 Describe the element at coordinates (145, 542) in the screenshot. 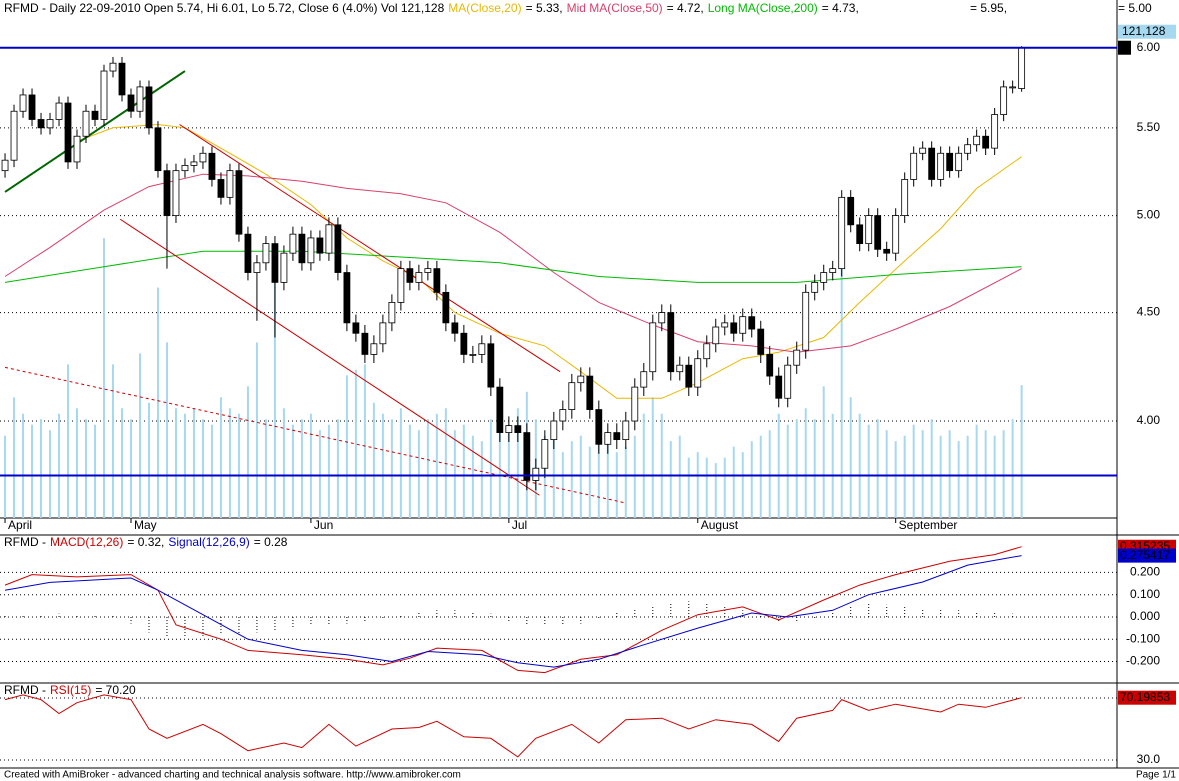

I see `legend-value: = 0.32,` at that location.